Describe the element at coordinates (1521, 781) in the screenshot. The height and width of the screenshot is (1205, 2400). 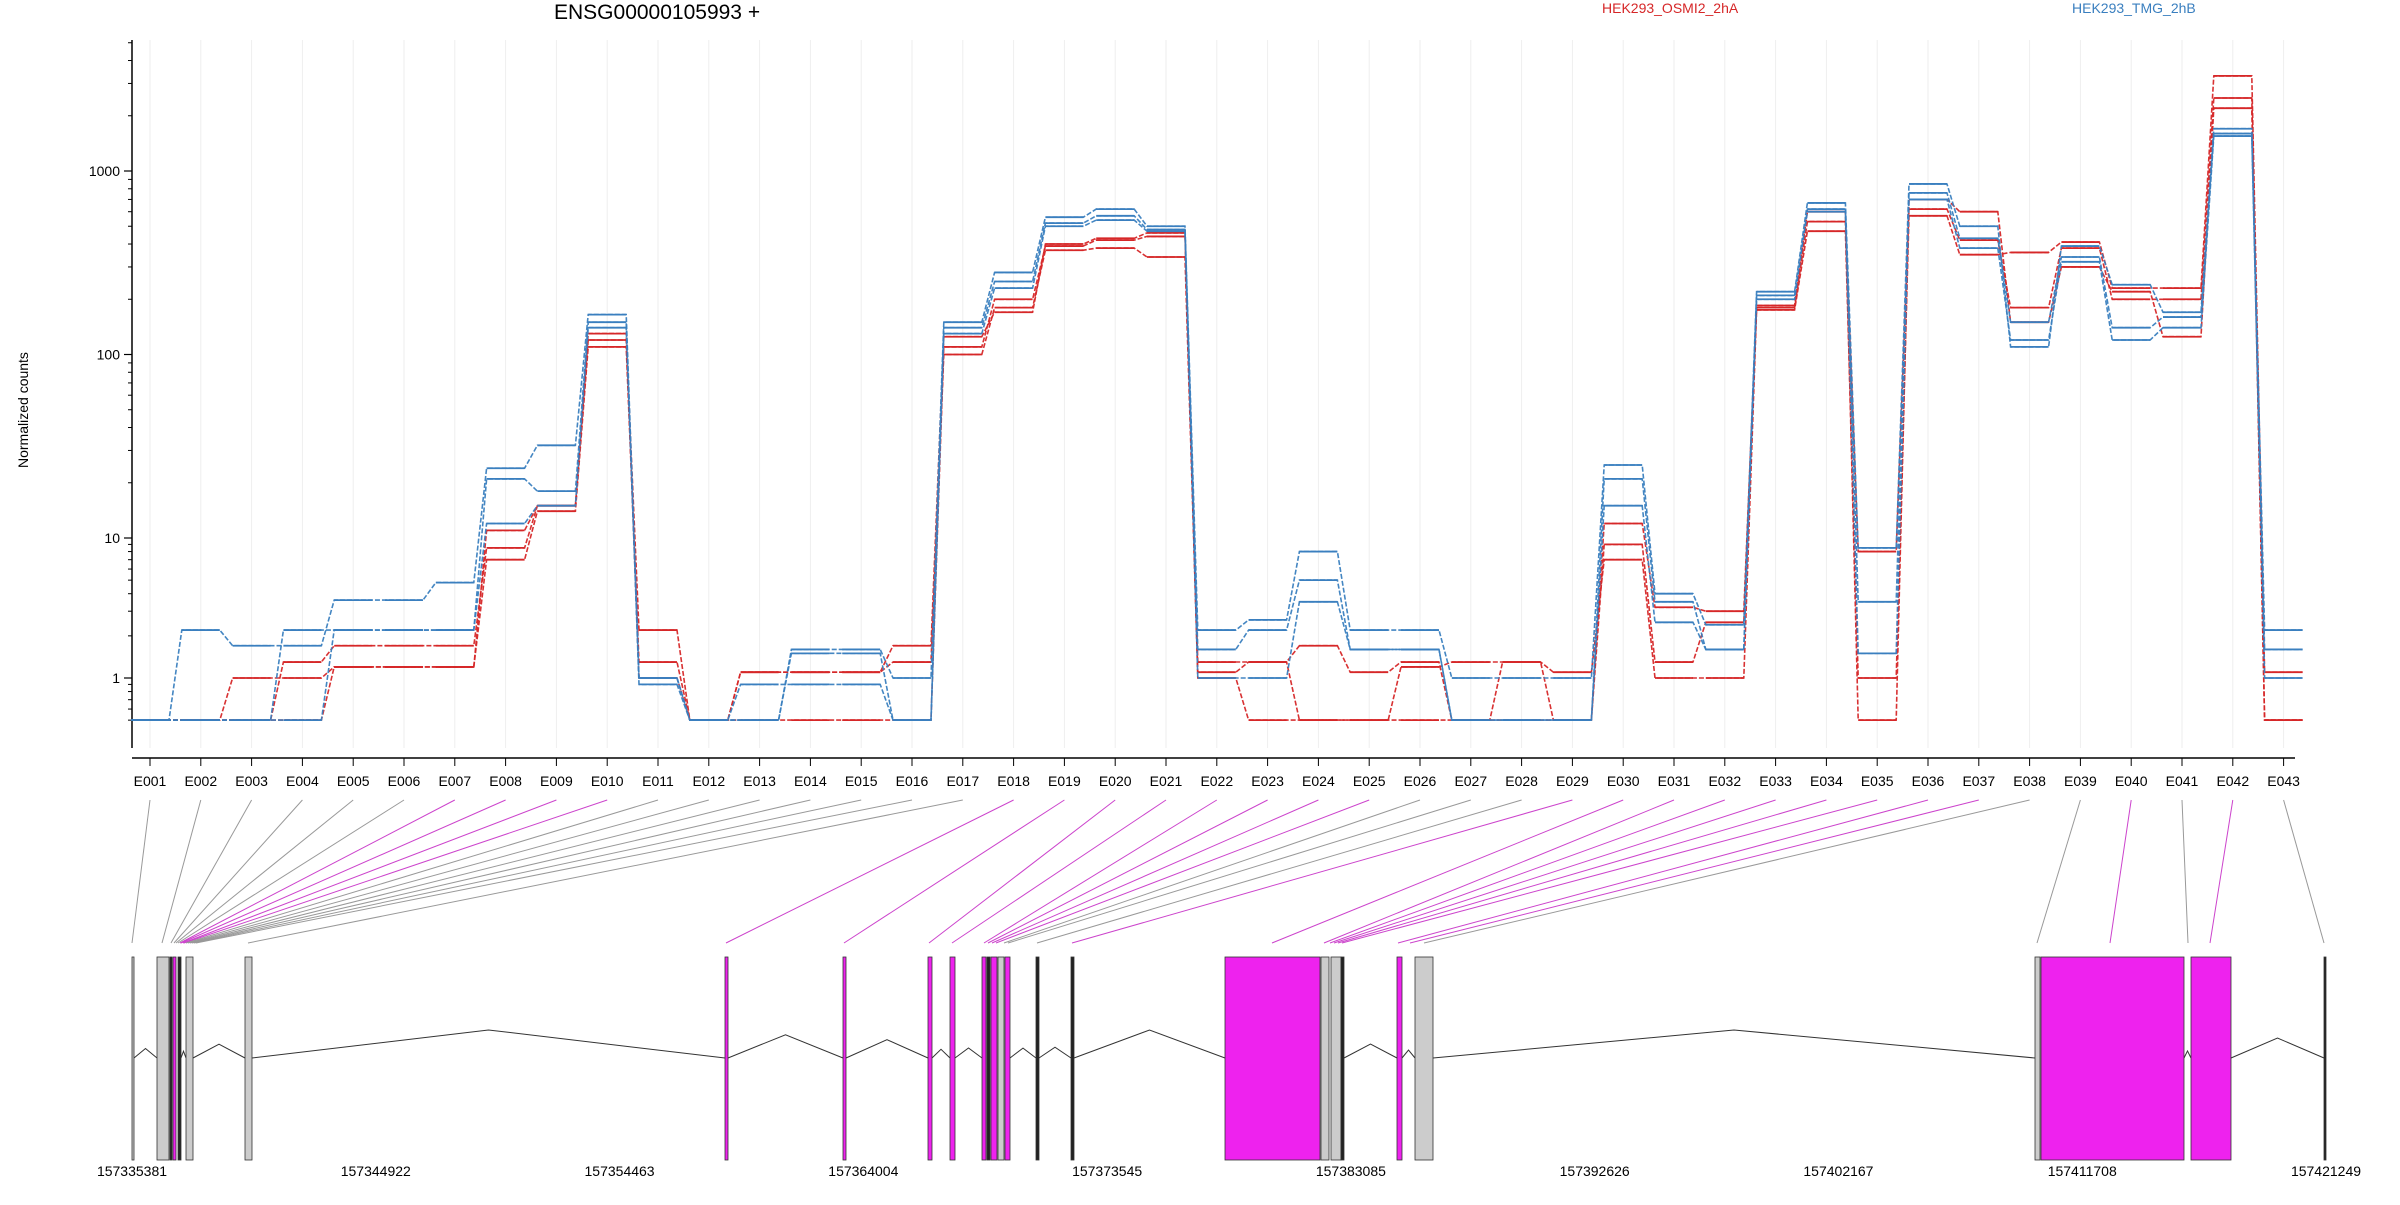
I see `x-tick-label: E028` at that location.